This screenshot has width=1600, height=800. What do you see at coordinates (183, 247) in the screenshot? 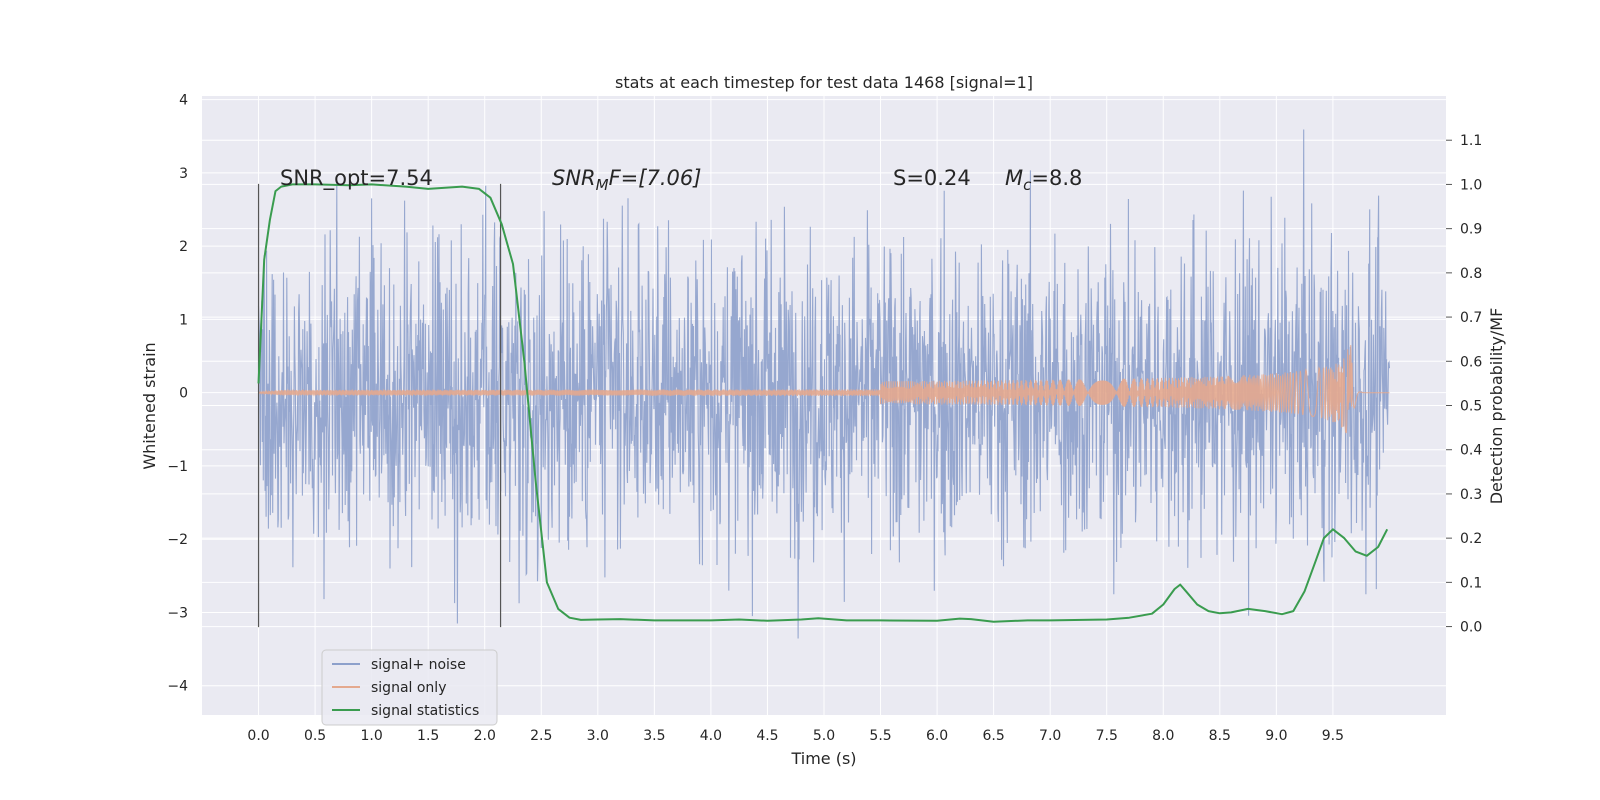
I see `y-tick-label: 2` at bounding box center [183, 247].